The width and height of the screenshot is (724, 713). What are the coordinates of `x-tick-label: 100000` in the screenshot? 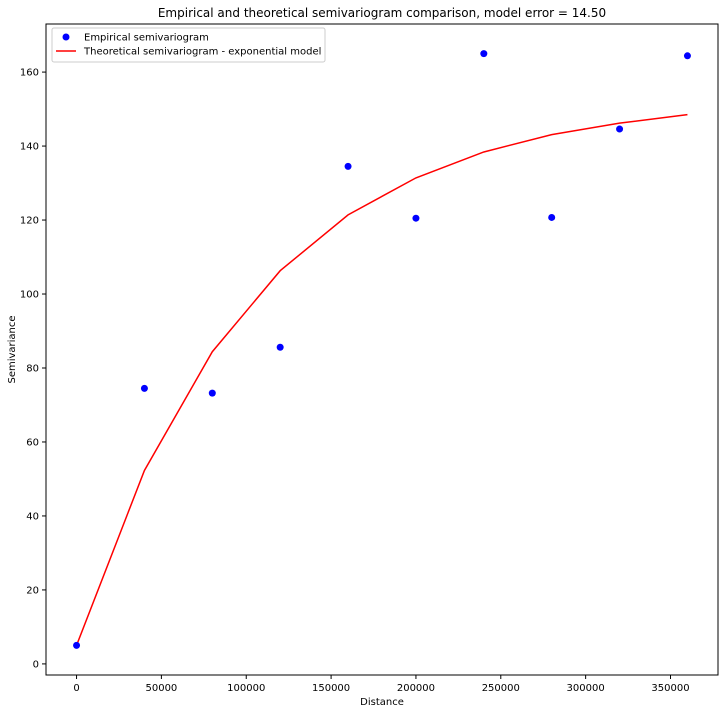 It's located at (246, 688).